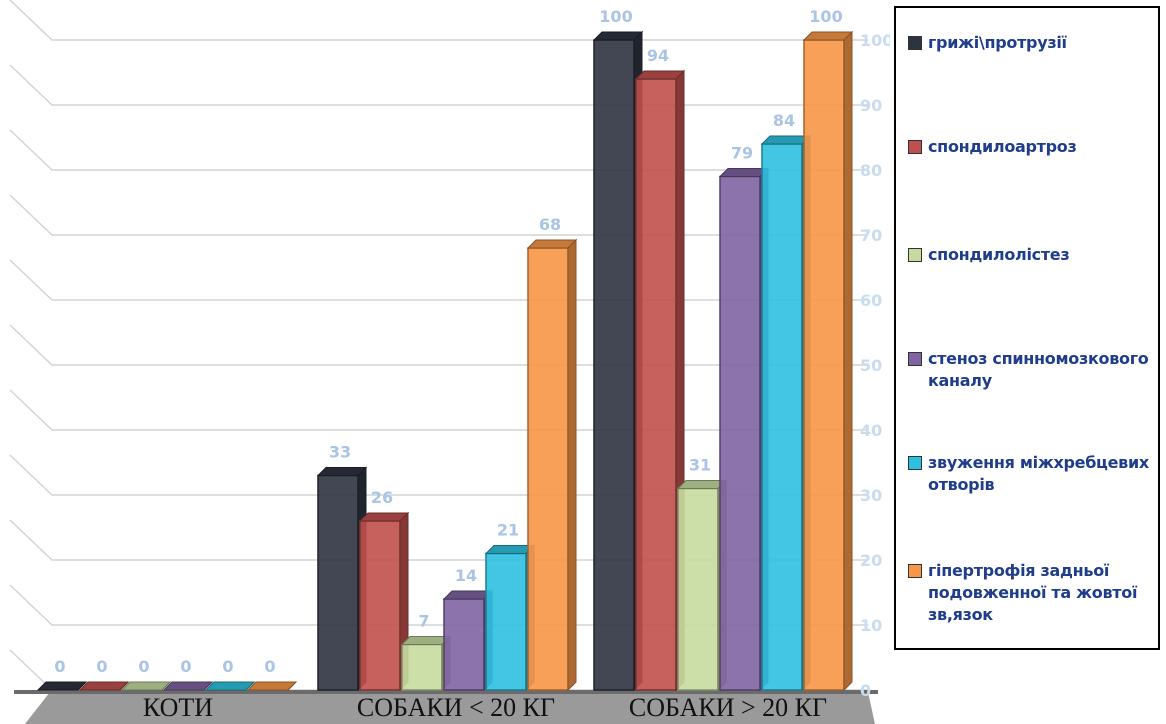 The image size is (1166, 724). I want to click on legend-item: грижі\протрузії, so click(1030, 43).